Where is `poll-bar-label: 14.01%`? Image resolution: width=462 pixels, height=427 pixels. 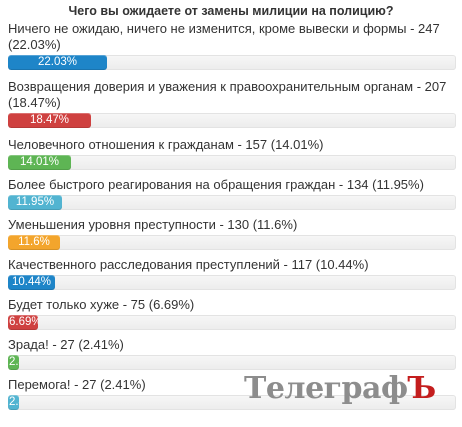 poll-bar-label: 14.01% is located at coordinates (39, 162).